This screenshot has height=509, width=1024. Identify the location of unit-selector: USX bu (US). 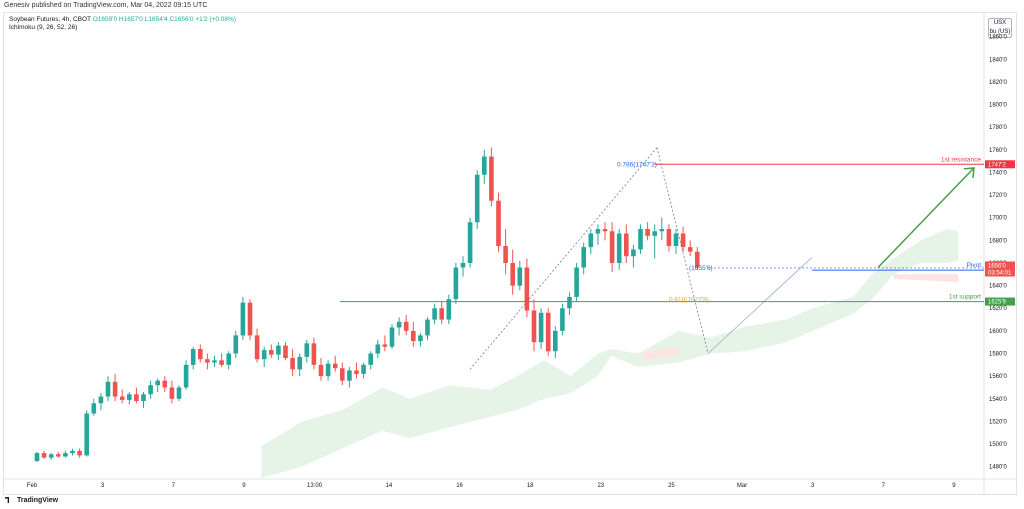
(1000, 28).